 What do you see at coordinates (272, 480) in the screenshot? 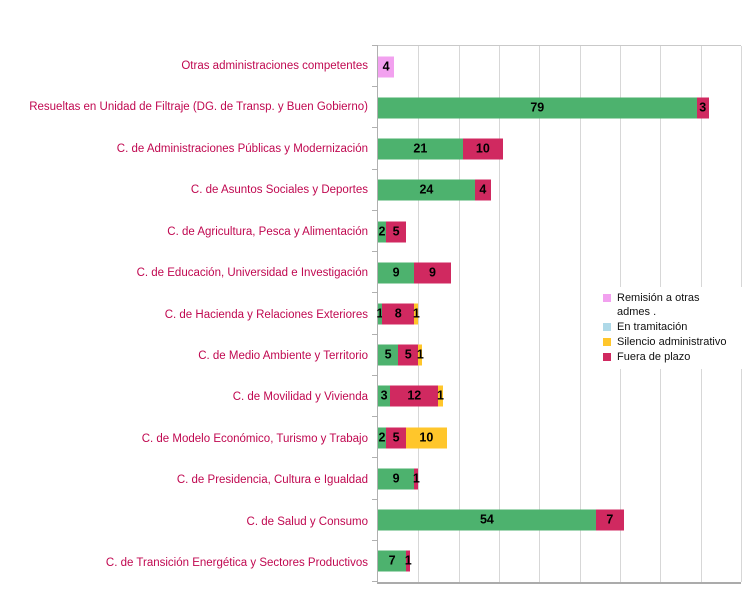
I see `category-label: C. de Presidencia, Cultura e Igualdad` at bounding box center [272, 480].